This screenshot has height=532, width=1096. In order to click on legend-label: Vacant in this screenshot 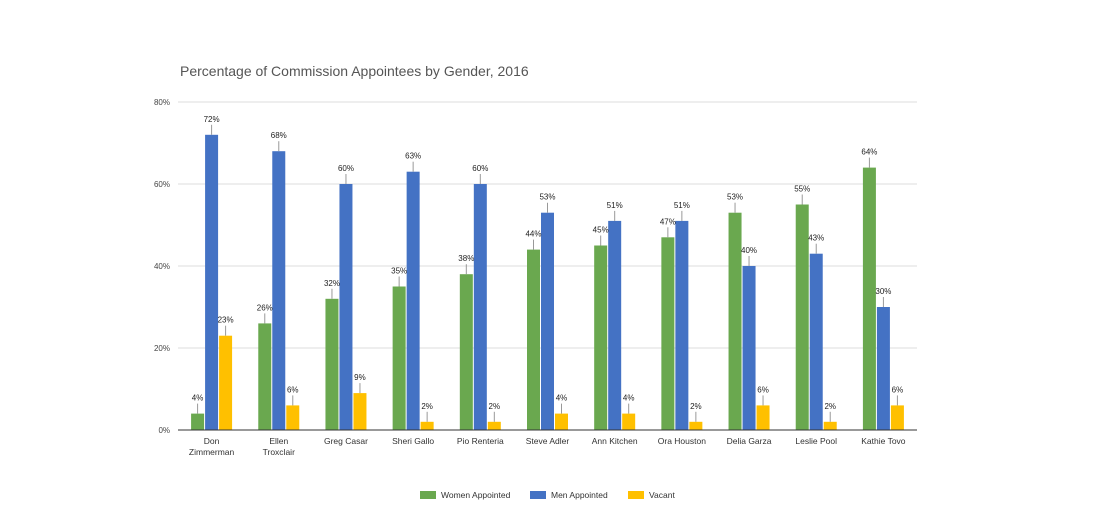, I will do `click(662, 495)`.